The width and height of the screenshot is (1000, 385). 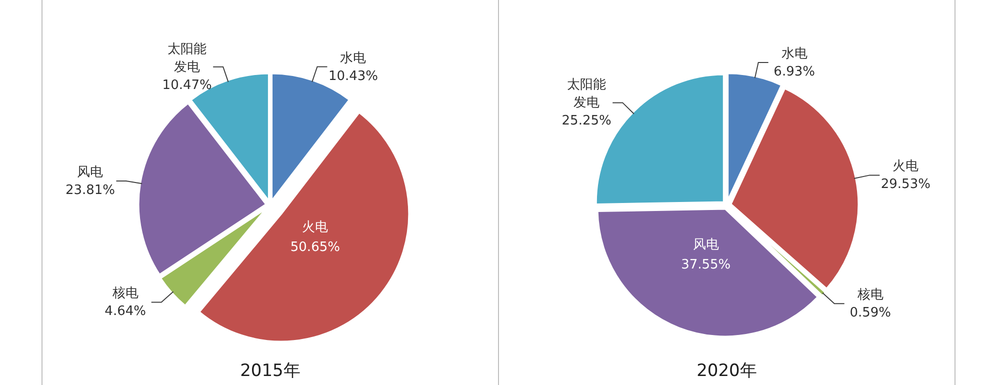 What do you see at coordinates (794, 72) in the screenshot?
I see `data-label: 6.93%` at bounding box center [794, 72].